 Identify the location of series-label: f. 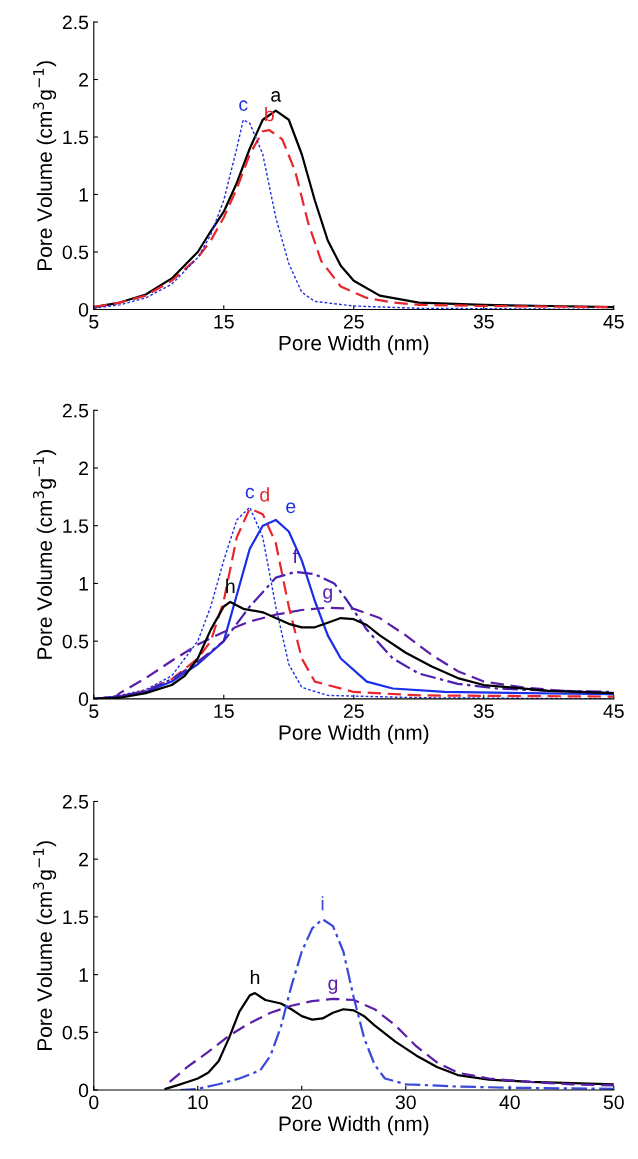
(295, 555).